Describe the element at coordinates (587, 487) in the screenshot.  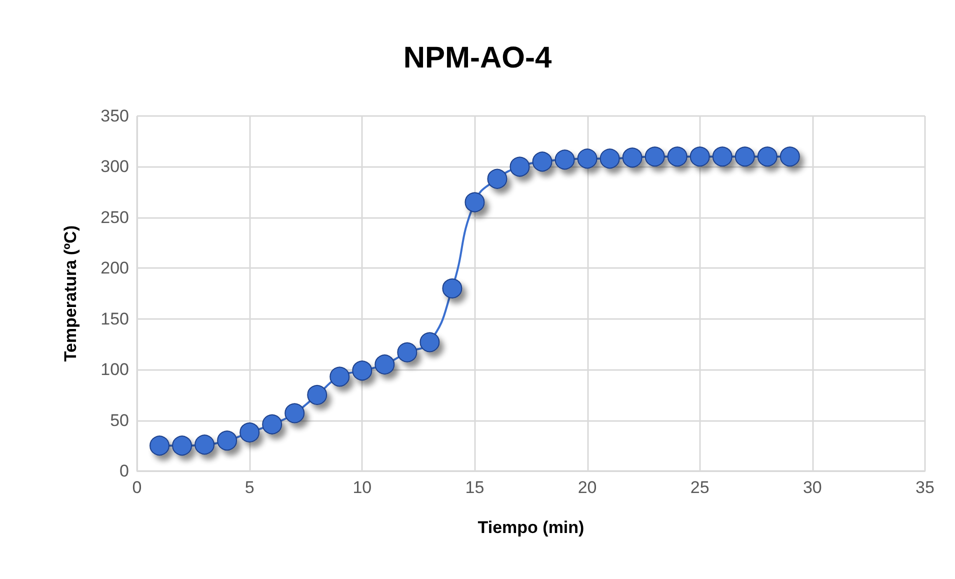
I see `x-tick-label: 20` at that location.